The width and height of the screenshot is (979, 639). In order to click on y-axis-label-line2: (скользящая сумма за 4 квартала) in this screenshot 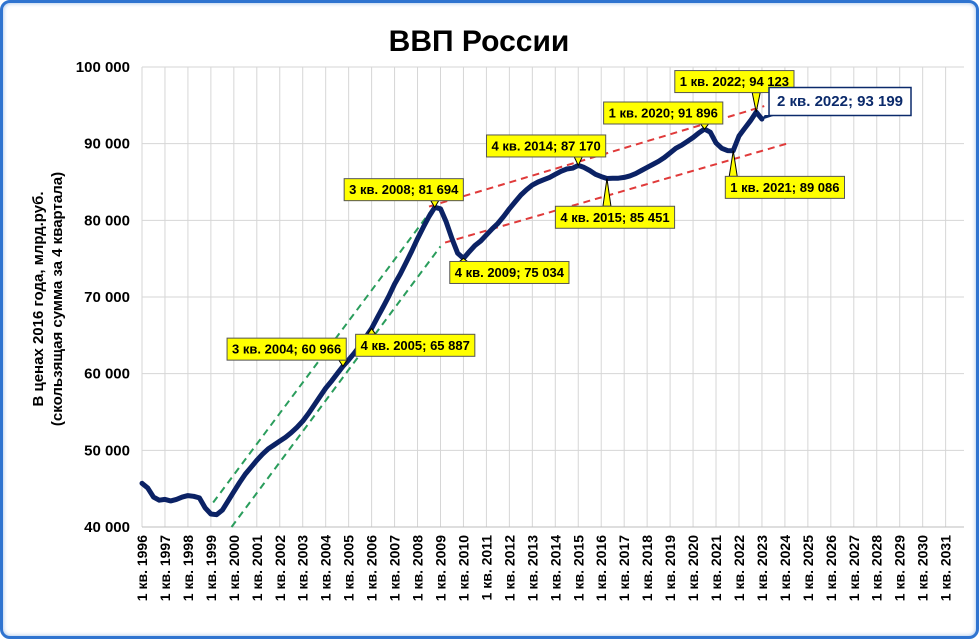, I will do `click(57, 299)`.